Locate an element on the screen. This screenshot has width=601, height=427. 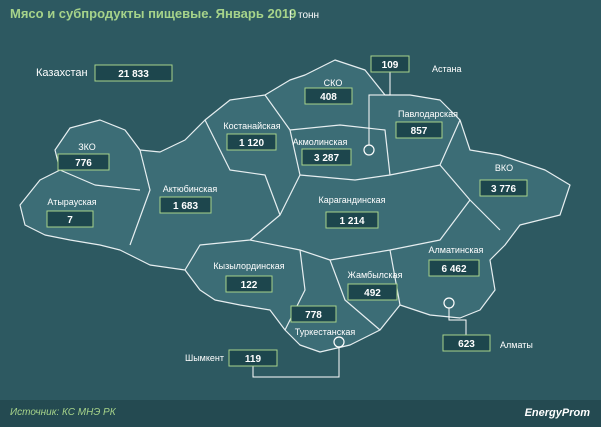
value: 3 776 is located at coordinates (503, 189).